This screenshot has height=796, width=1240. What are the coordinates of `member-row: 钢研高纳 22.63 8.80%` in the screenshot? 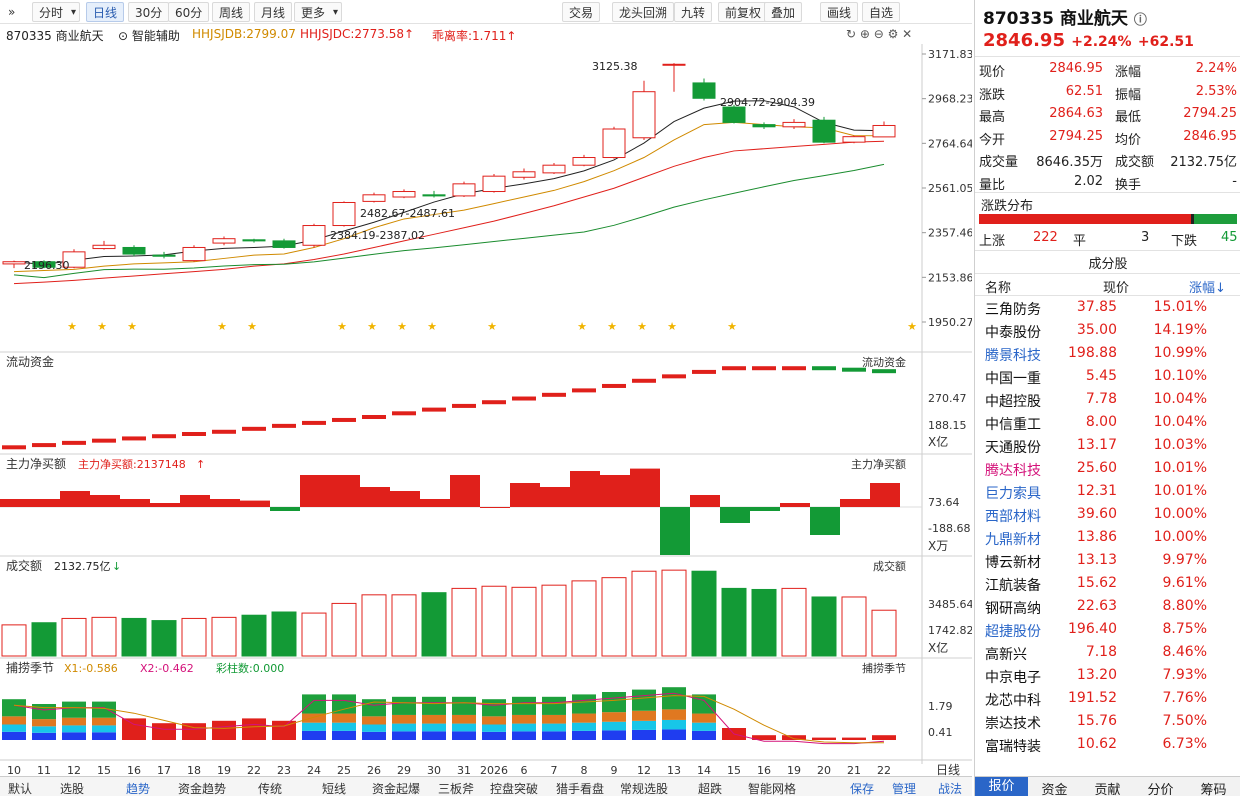 It's located at (1107, 606).